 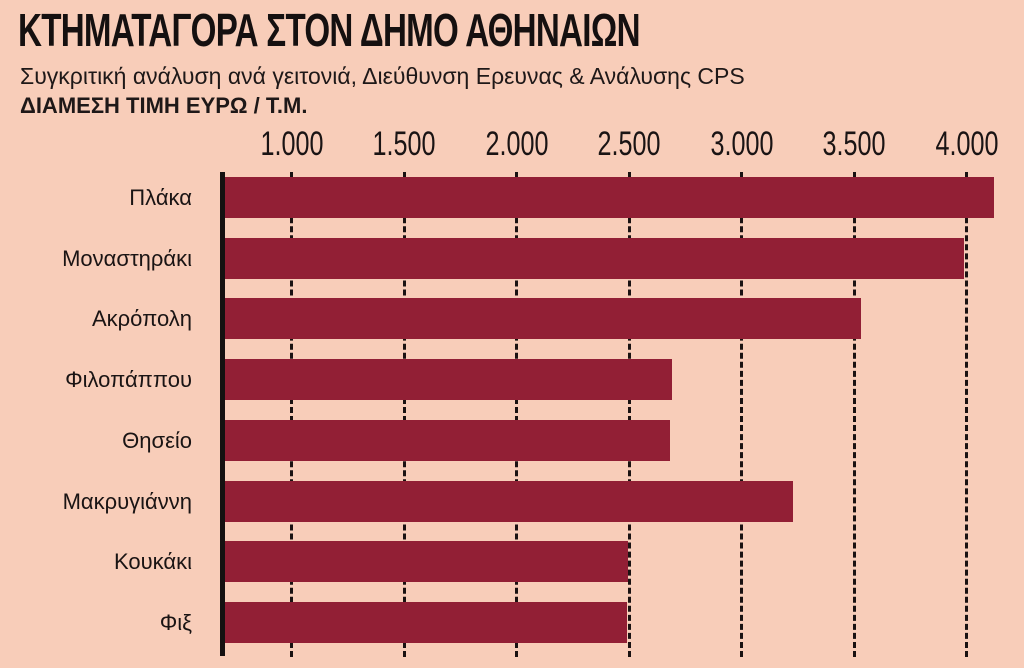 What do you see at coordinates (629, 144) in the screenshot?
I see `x-tick-label: 2.500` at bounding box center [629, 144].